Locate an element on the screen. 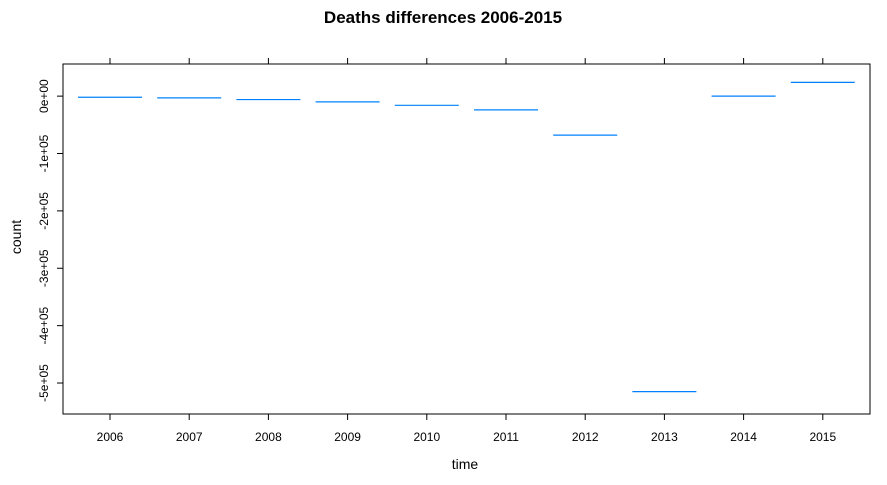 Image resolution: width=887 pixels, height=485 pixels. y-tick-label: -2e+05 is located at coordinates (44, 211).